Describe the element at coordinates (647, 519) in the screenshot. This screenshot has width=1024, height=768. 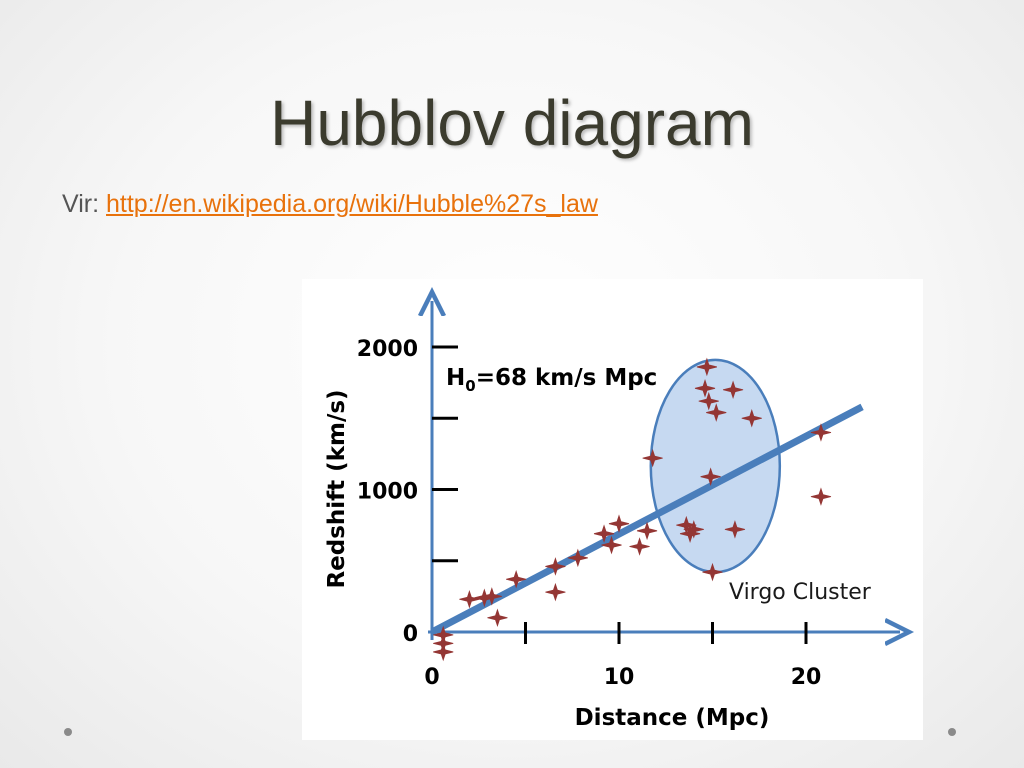
I see `hubble-fit-line` at that location.